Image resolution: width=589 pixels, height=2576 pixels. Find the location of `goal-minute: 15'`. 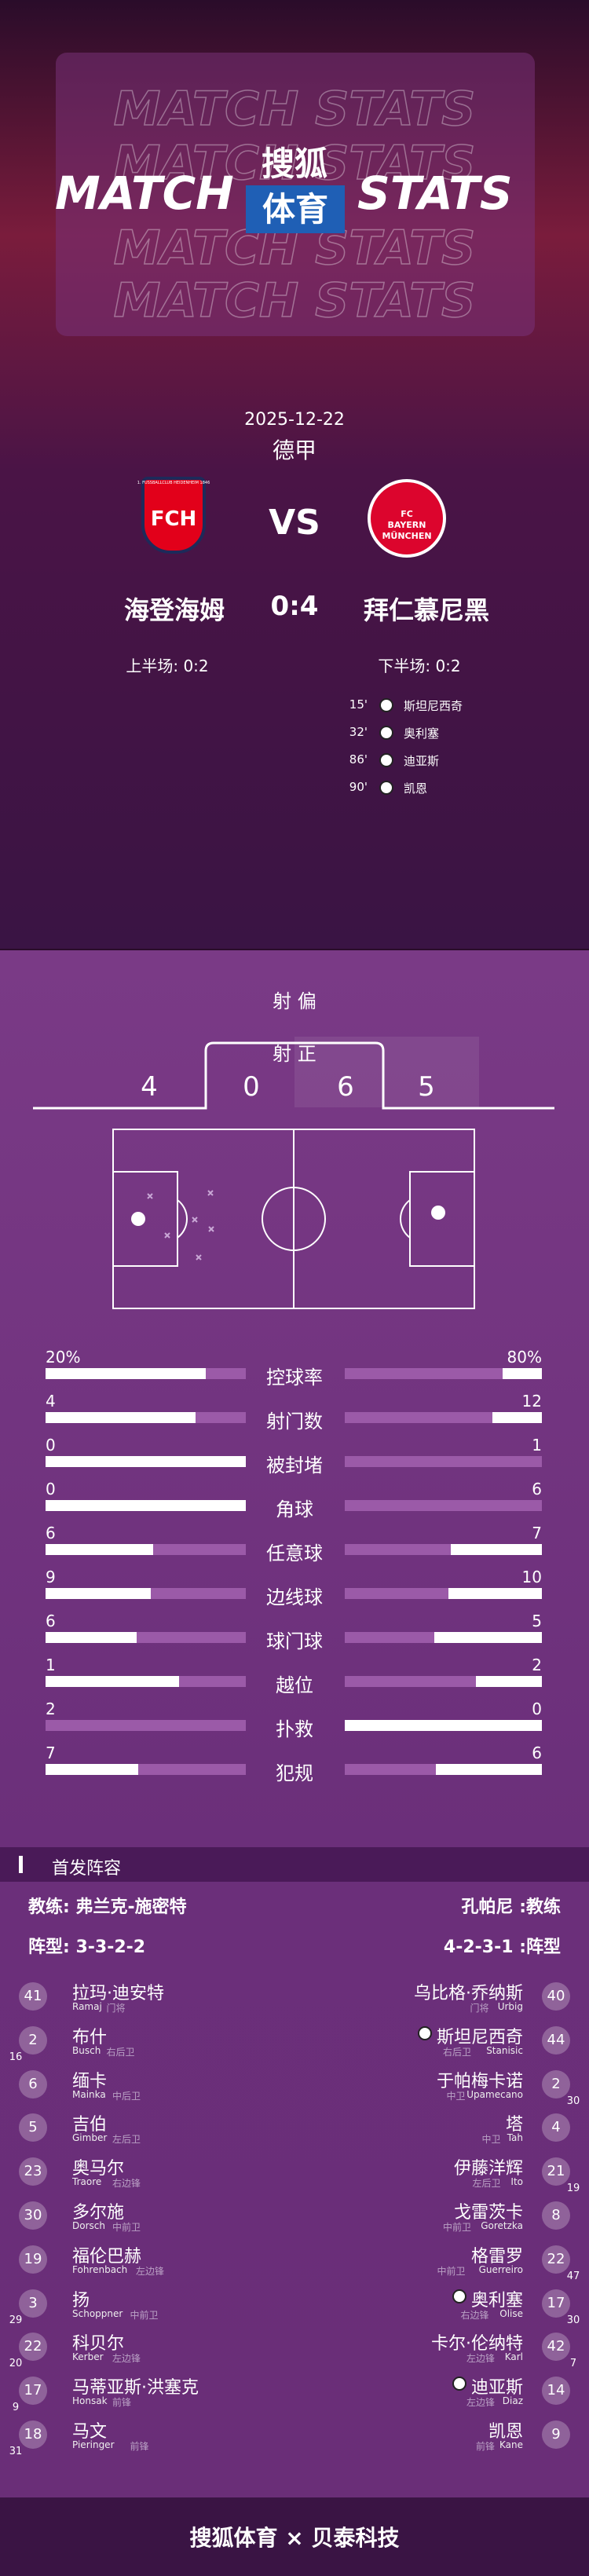

goal-minute: 15' is located at coordinates (358, 704).